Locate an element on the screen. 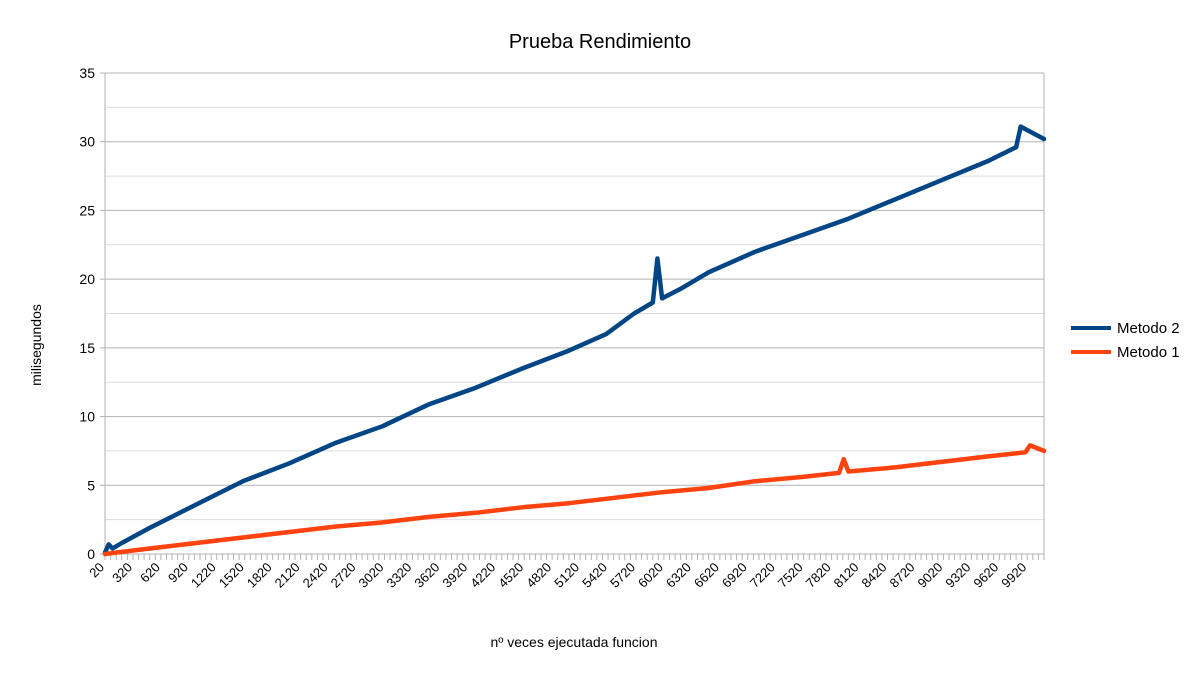  x-tick-label: 2120 is located at coordinates (287, 575).